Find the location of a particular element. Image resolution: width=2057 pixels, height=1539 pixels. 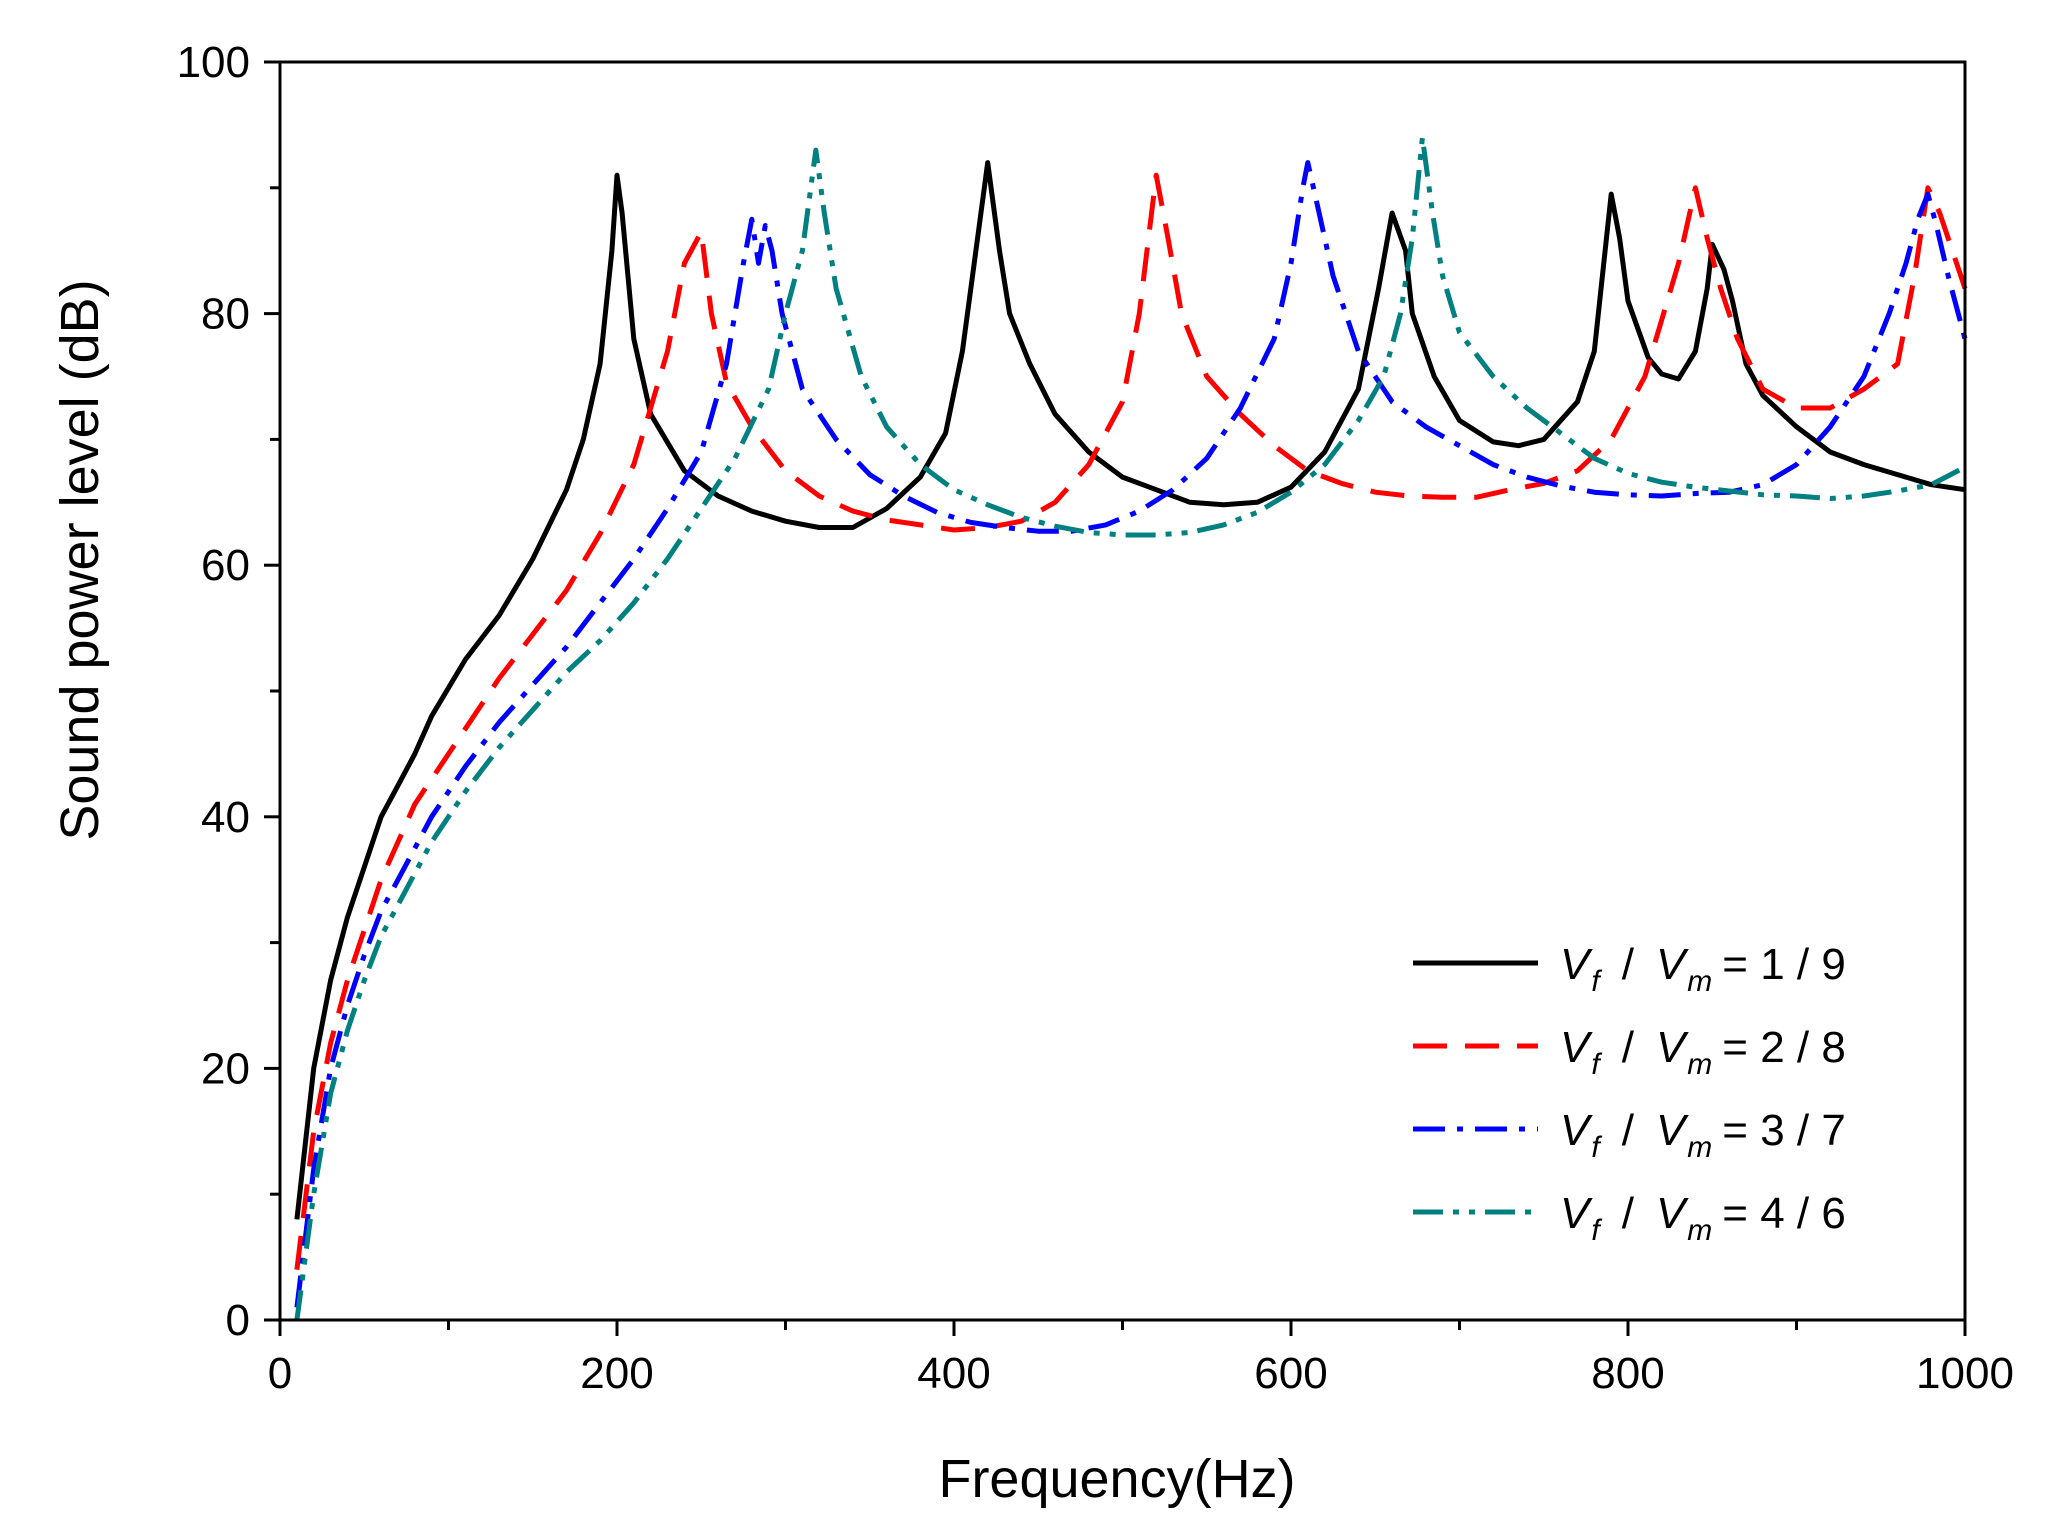

legend-label-1: Vf / Vm = 1 / 9 is located at coordinates (1703, 969).